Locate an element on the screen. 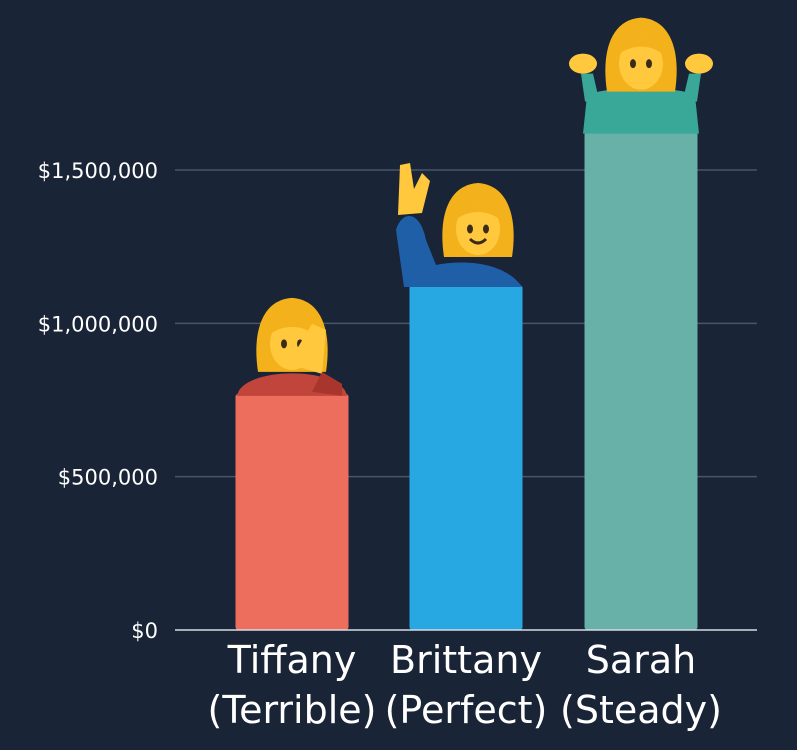  x-tick-label: Sarah is located at coordinates (641, 660).